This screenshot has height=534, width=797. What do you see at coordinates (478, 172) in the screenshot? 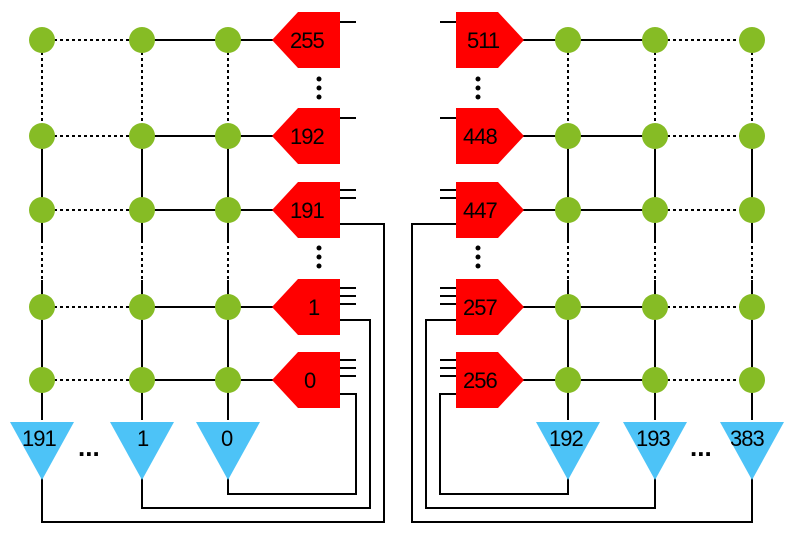
I see `right-port-ellipsis` at bounding box center [478, 172].